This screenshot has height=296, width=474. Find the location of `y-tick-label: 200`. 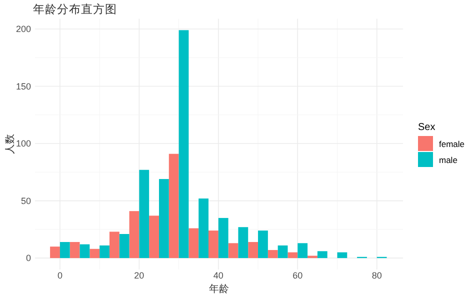

y-tick-label: 200 is located at coordinates (23, 29).